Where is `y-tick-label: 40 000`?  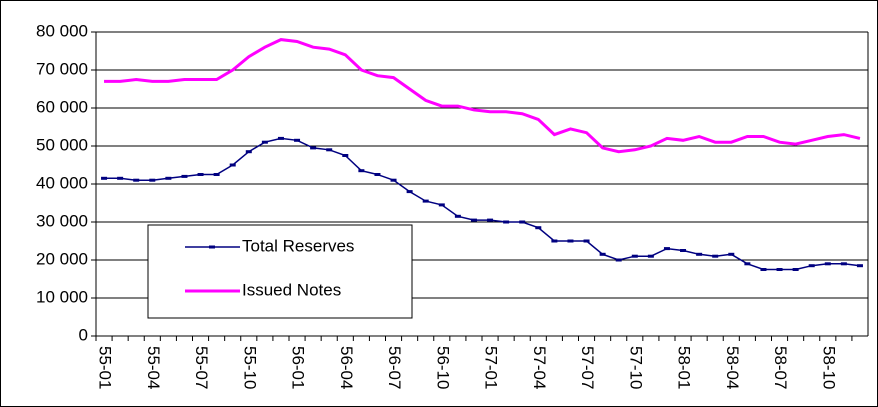 y-tick-label: 40 000 is located at coordinates (62, 182).